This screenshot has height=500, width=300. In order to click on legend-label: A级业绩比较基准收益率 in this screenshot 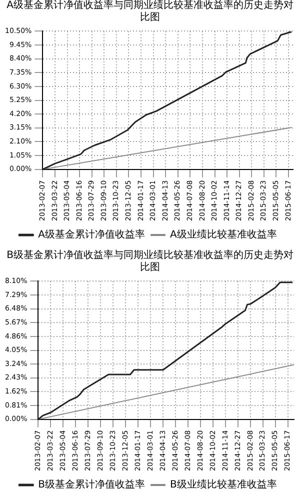, I will do `click(223, 234)`.